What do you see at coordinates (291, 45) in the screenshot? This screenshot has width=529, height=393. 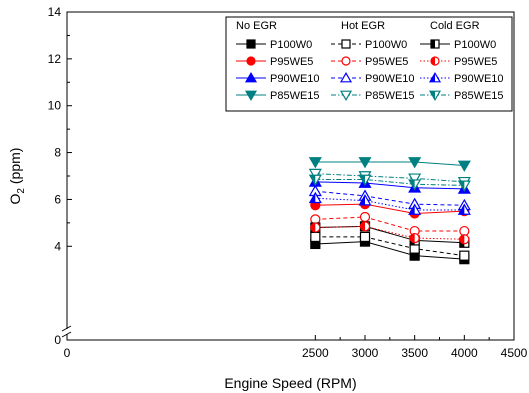 I see `legend-label-no-egr-p100w0: P100W0` at bounding box center [291, 45].